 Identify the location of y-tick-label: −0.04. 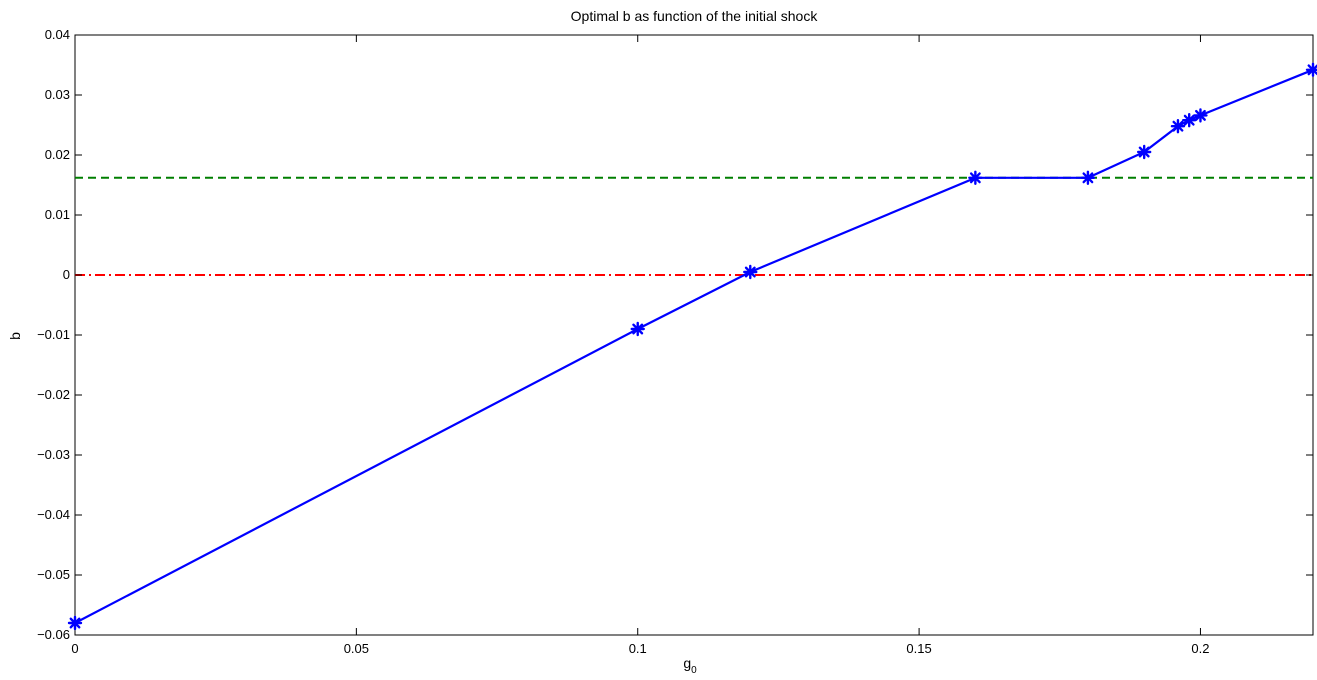
(53, 514).